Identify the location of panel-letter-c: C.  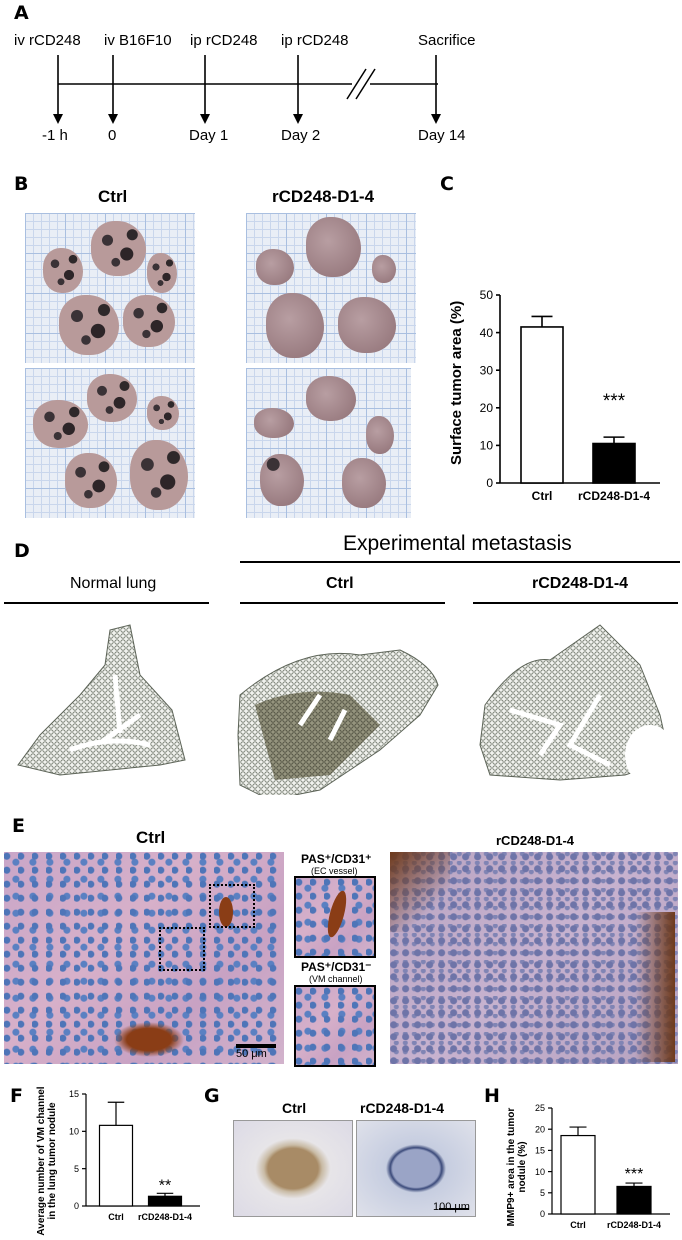
(447, 184).